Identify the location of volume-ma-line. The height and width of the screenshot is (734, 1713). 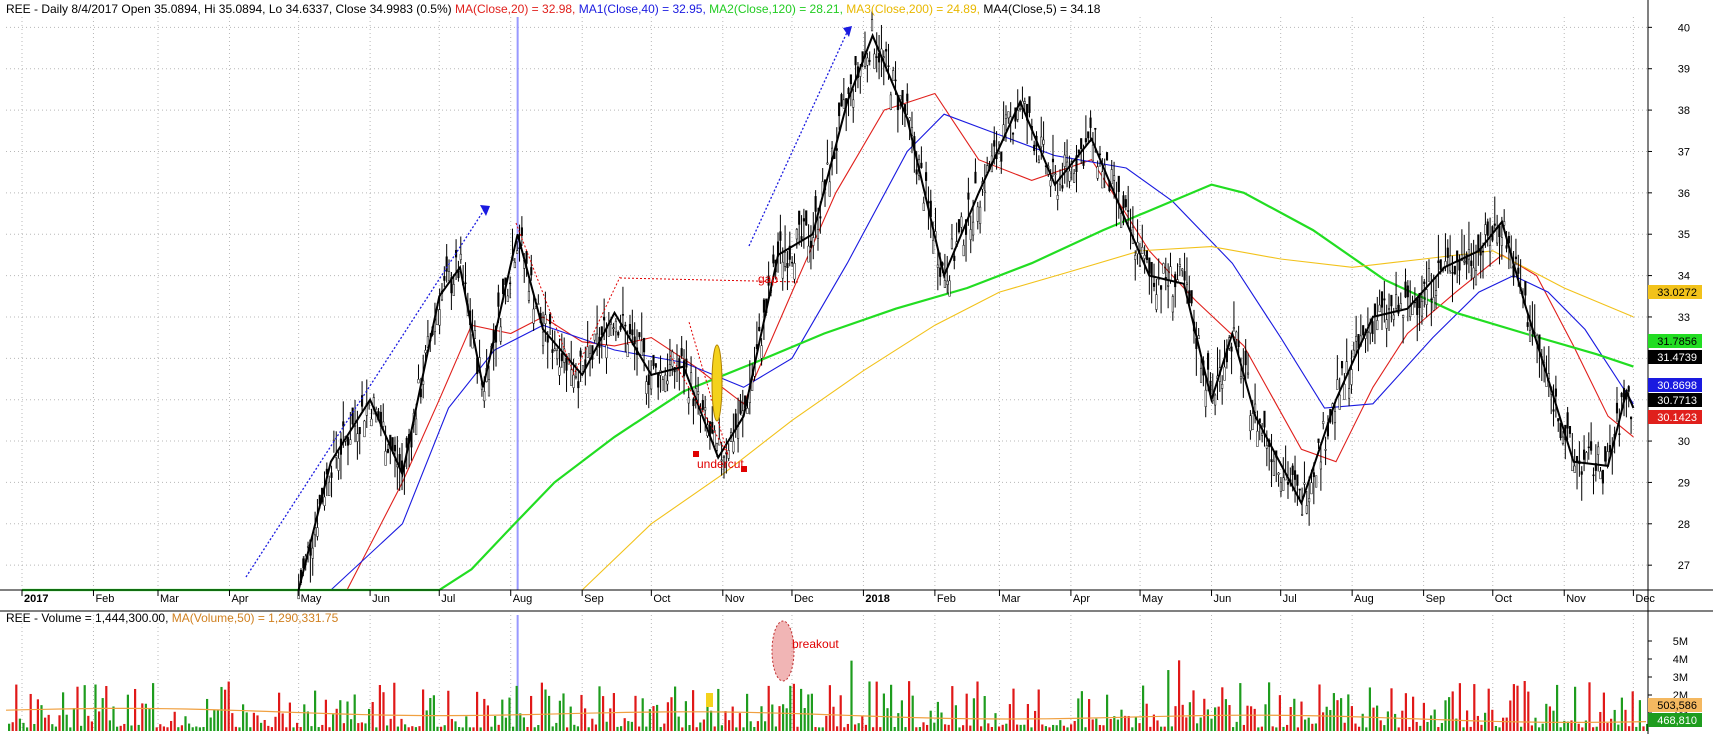
(826, 715).